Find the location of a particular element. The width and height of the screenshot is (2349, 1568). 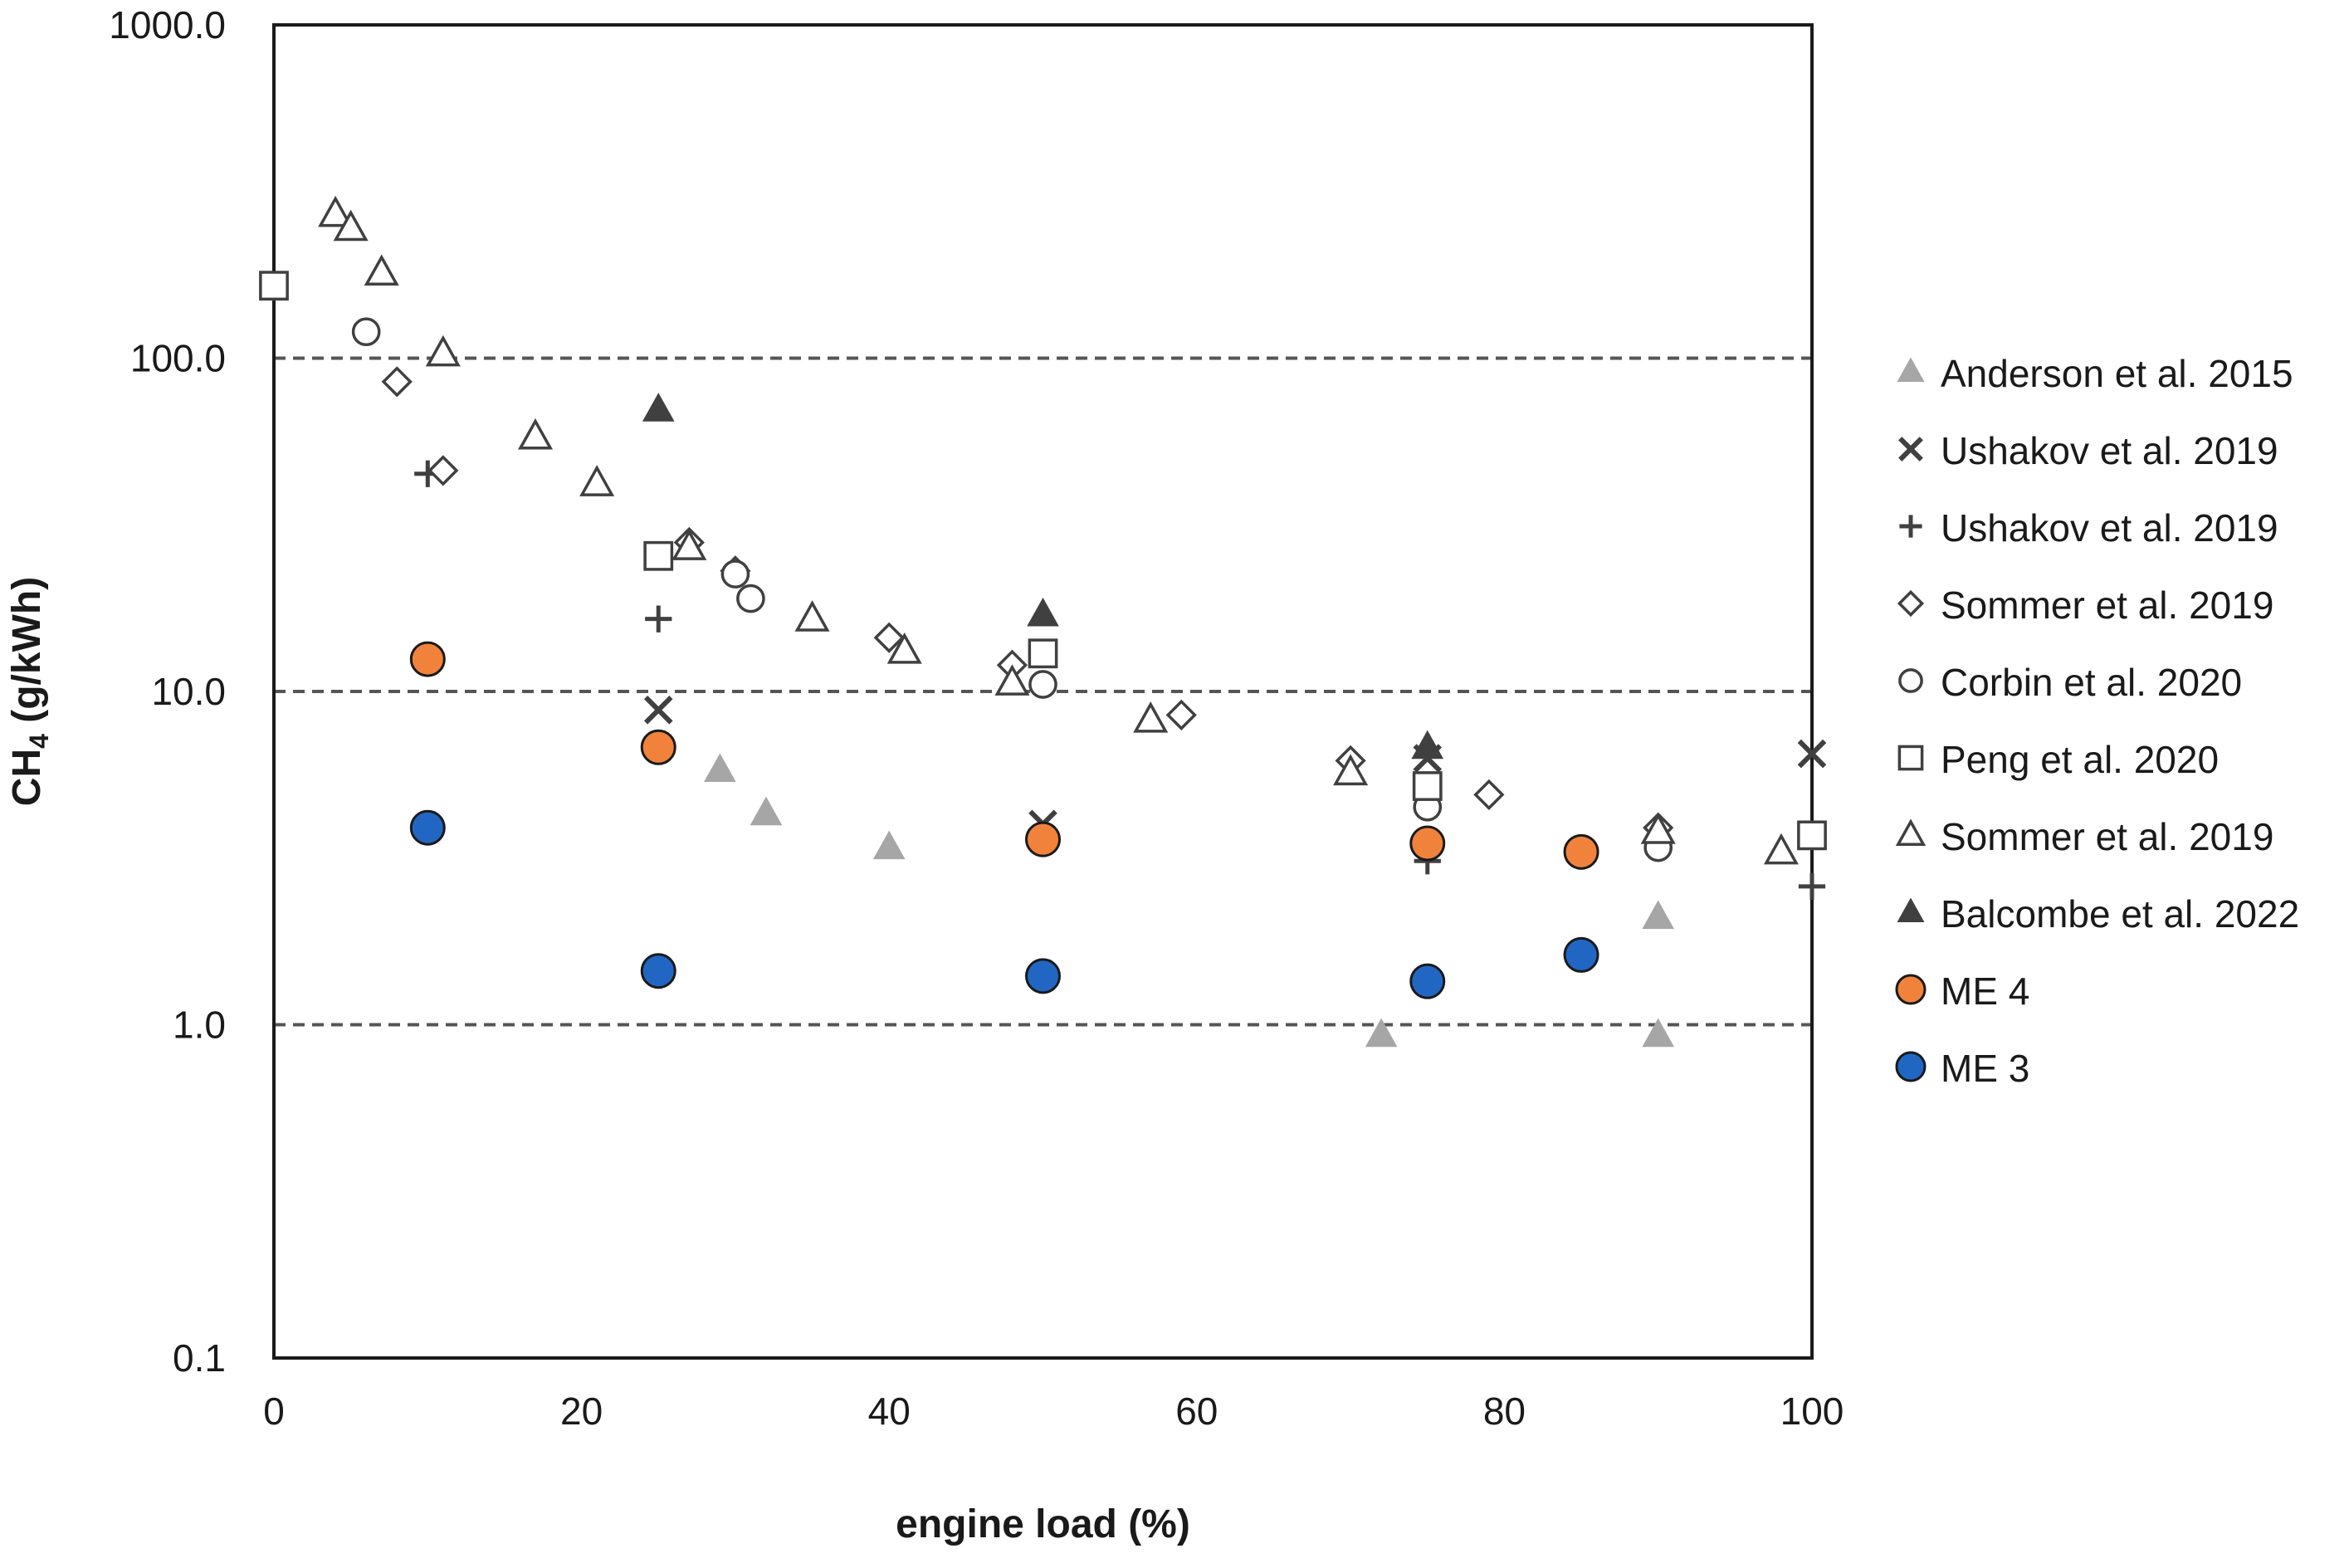

x-tick-label: 80 is located at coordinates (1505, 1412).